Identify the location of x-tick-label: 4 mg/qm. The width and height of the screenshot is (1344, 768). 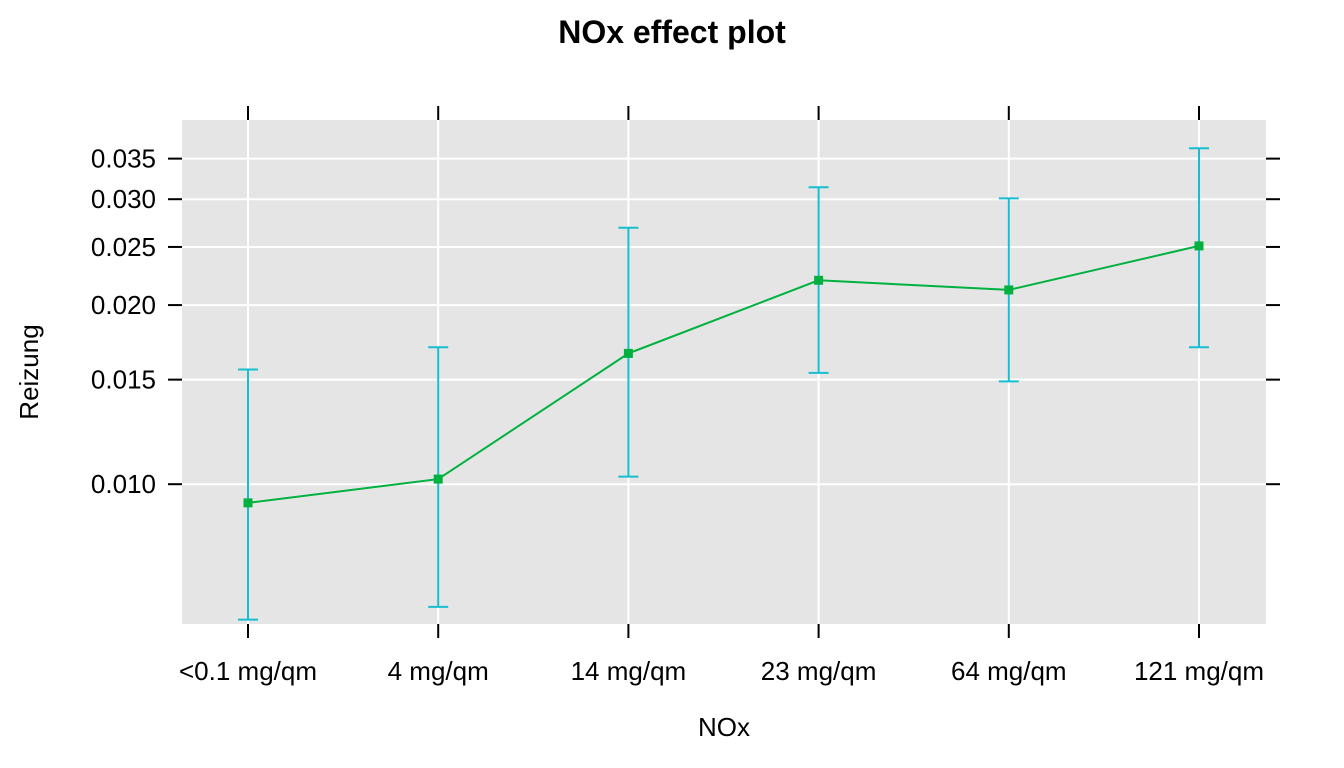
(438, 671).